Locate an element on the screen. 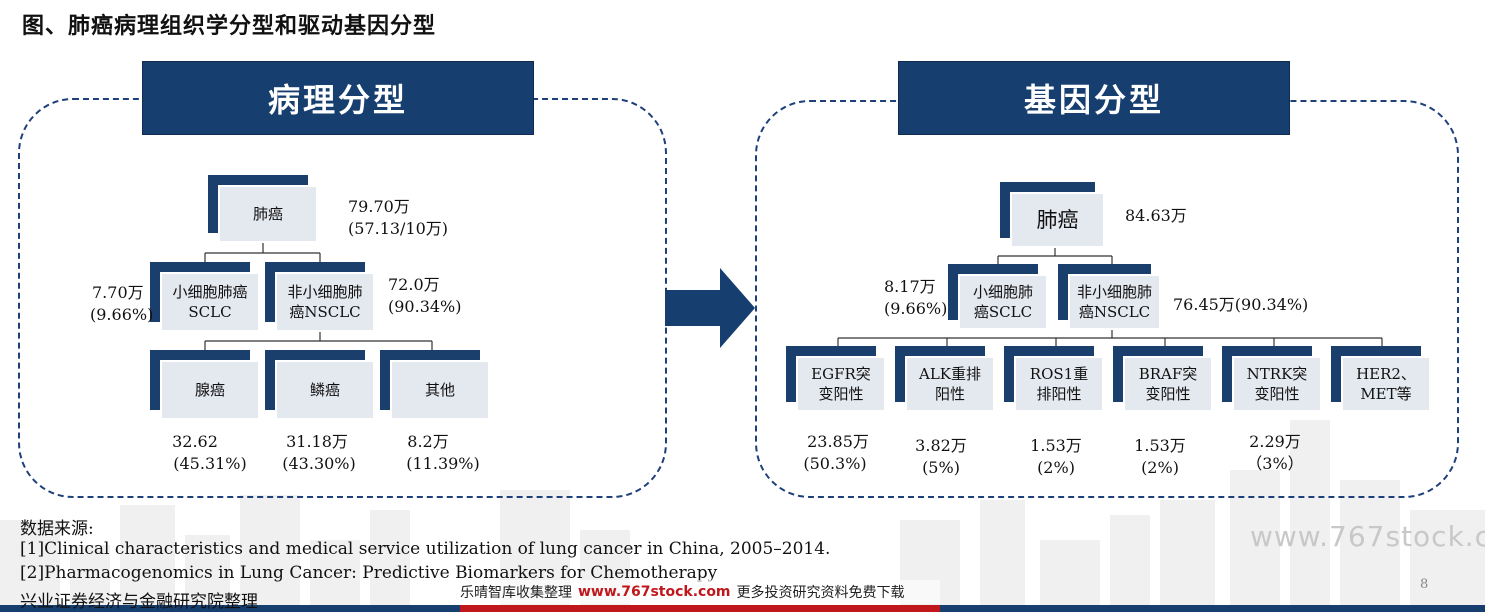 The width and height of the screenshot is (1485, 612). right-leaf-sub: （3%） is located at coordinates (1275, 463).